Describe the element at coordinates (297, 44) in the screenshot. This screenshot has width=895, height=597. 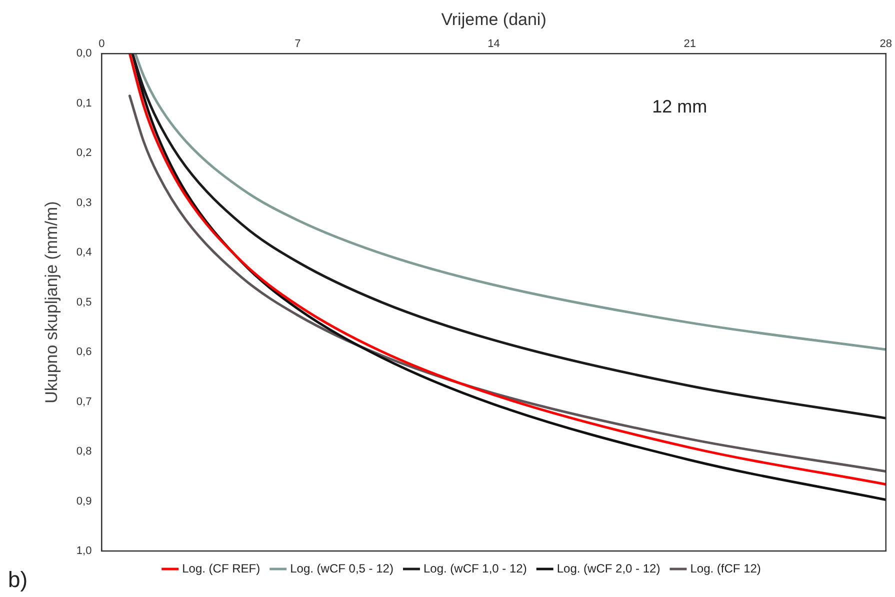
I see `x-tick-label: 7` at that location.